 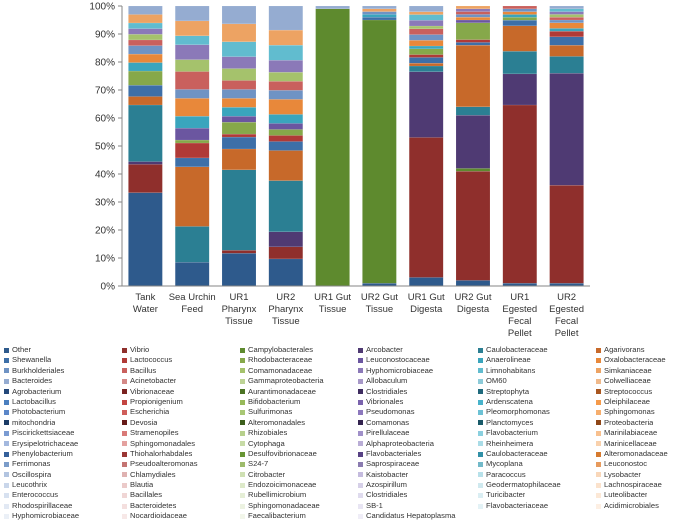 I want to click on legend-item: Burkholderiales, so click(x=63, y=371).